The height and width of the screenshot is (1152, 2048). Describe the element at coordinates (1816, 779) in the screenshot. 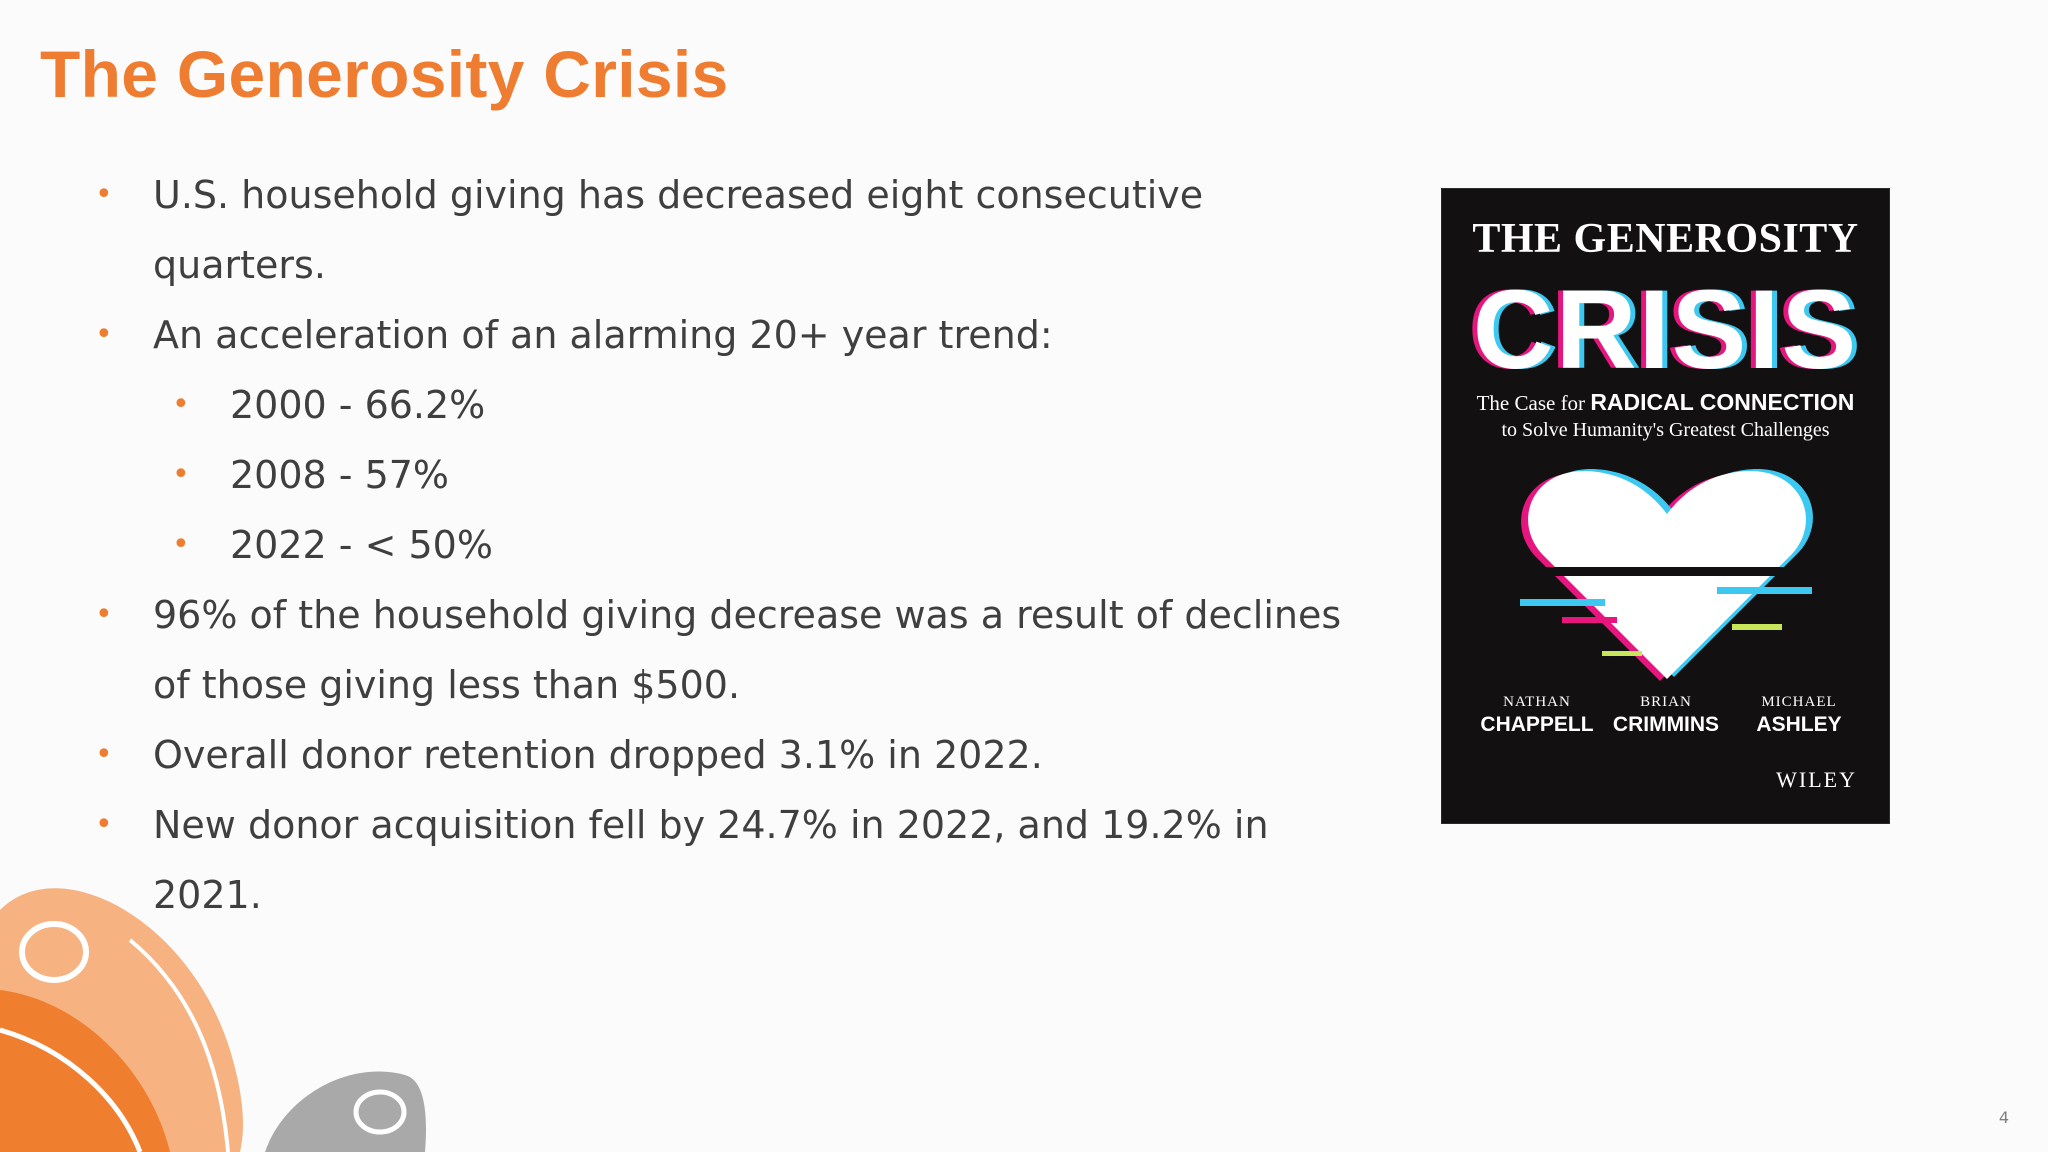

I see `cover-publisher: WILEY` at that location.